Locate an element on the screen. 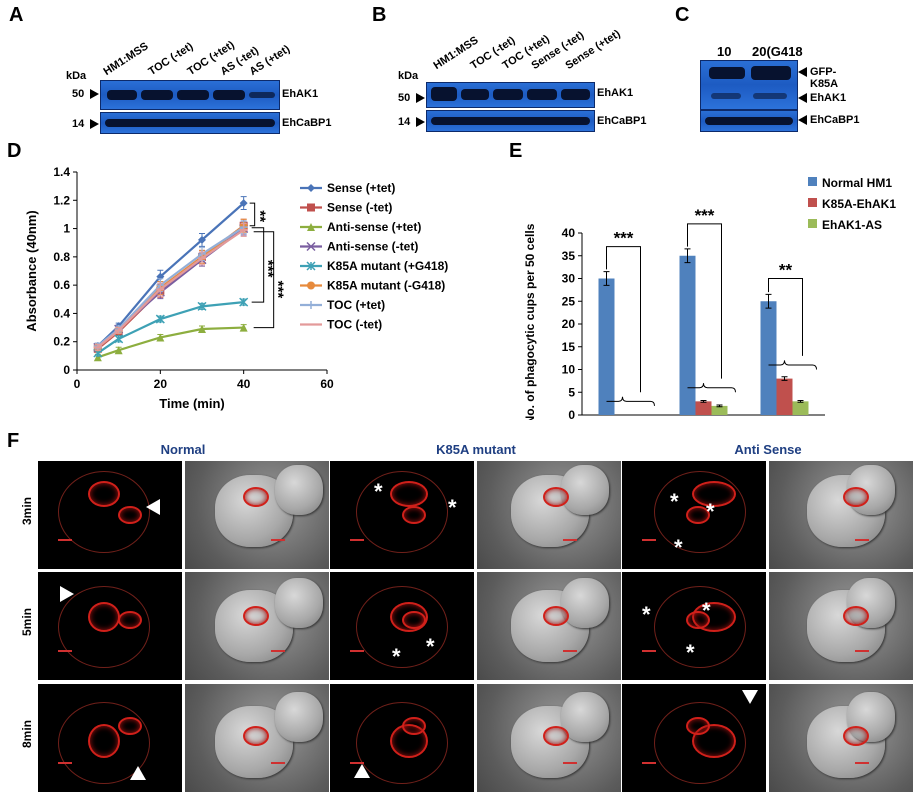 This screenshot has height=800, width=917. x-tick-label: 20 is located at coordinates (161, 384).